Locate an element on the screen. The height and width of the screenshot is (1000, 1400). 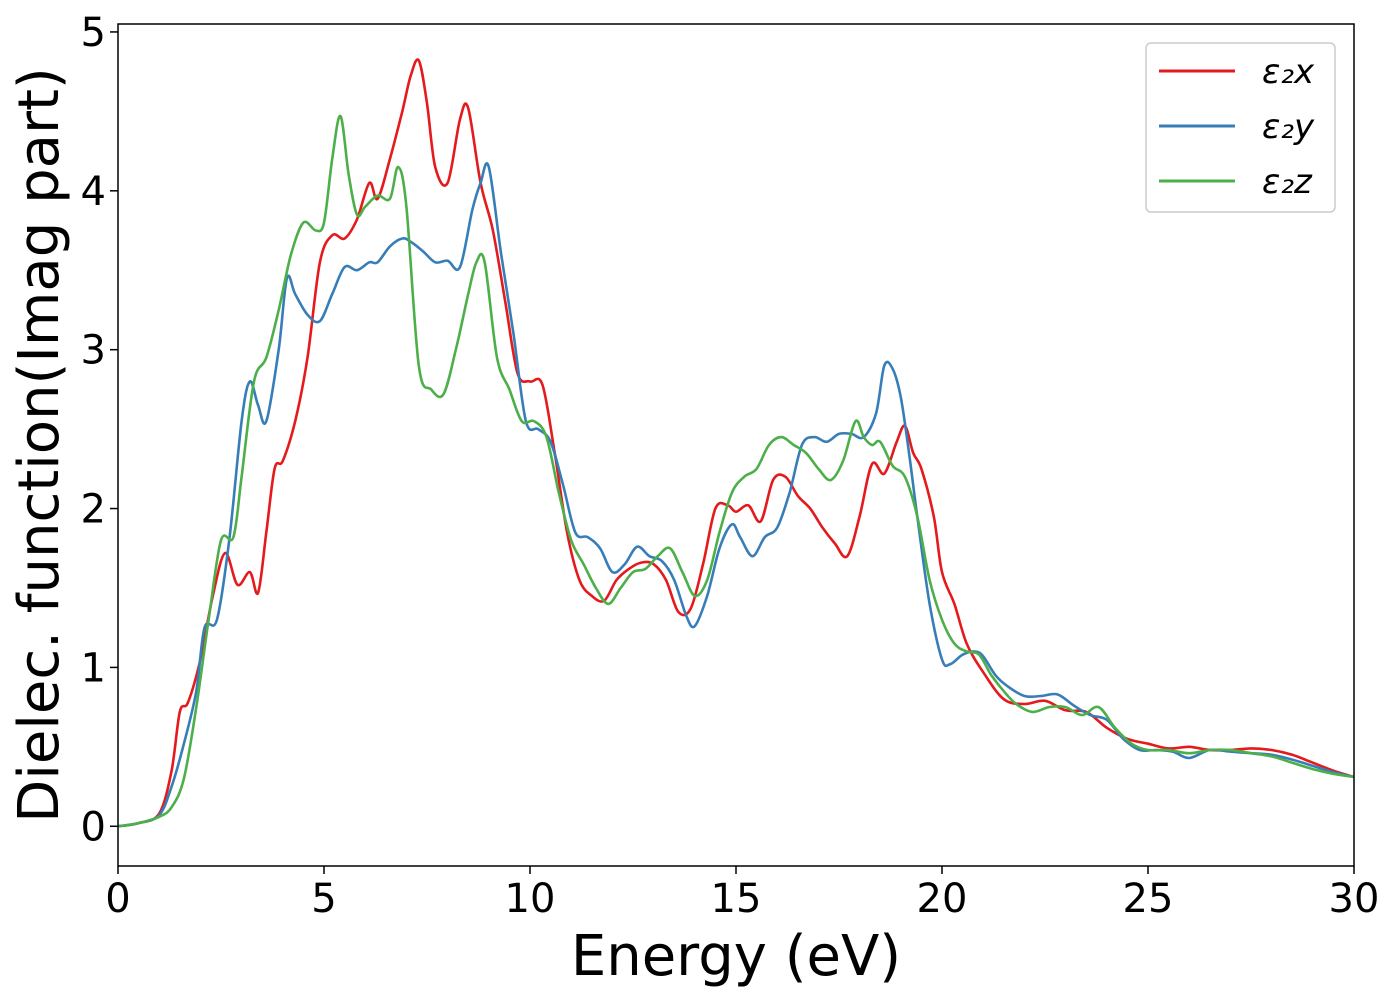
x-tick-label: 15 is located at coordinates (736, 899).